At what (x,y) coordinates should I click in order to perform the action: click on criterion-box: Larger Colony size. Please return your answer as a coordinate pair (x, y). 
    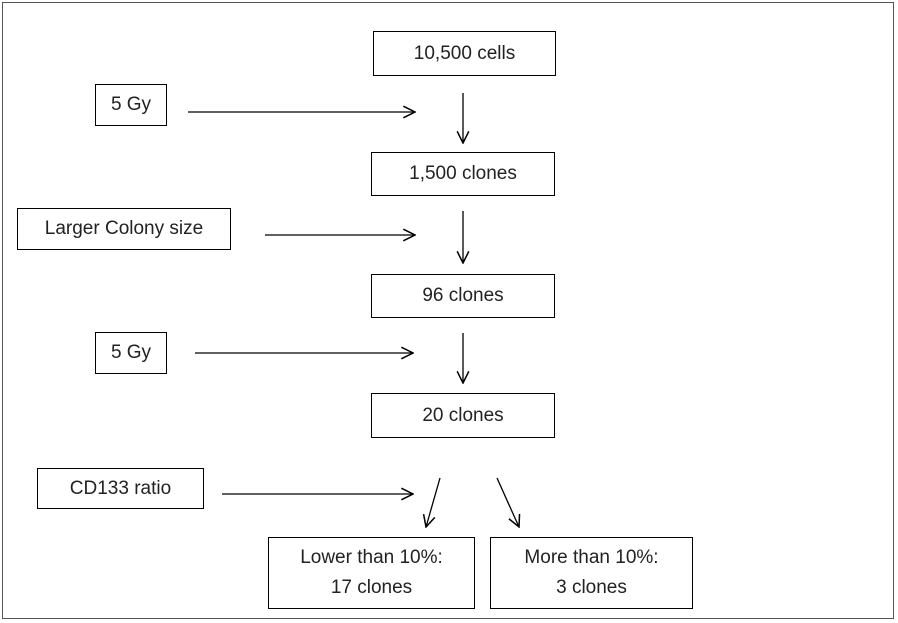
    Looking at the image, I should click on (124, 229).